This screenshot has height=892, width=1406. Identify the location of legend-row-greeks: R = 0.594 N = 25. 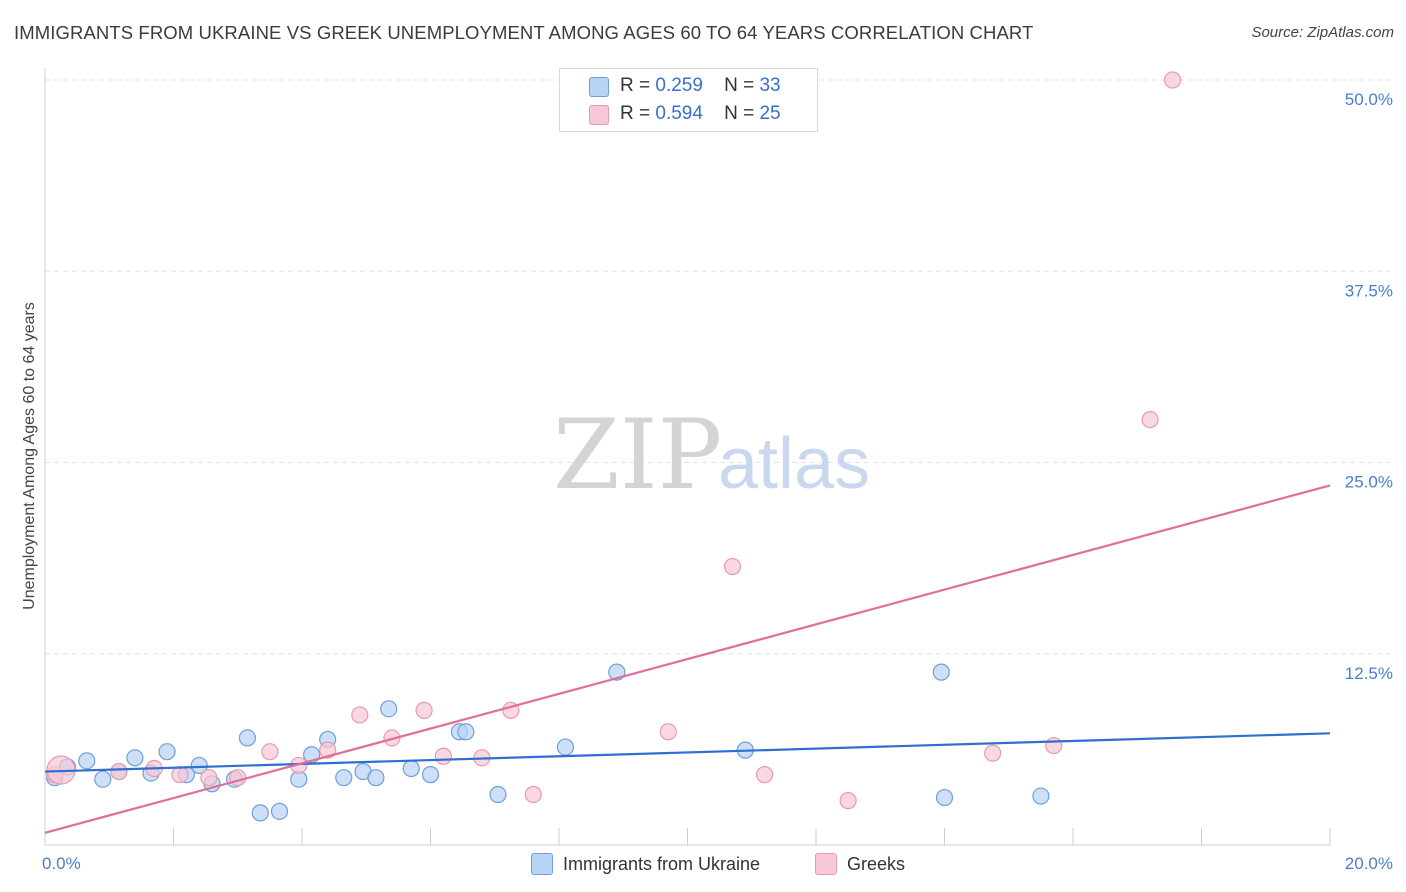
(700, 114).